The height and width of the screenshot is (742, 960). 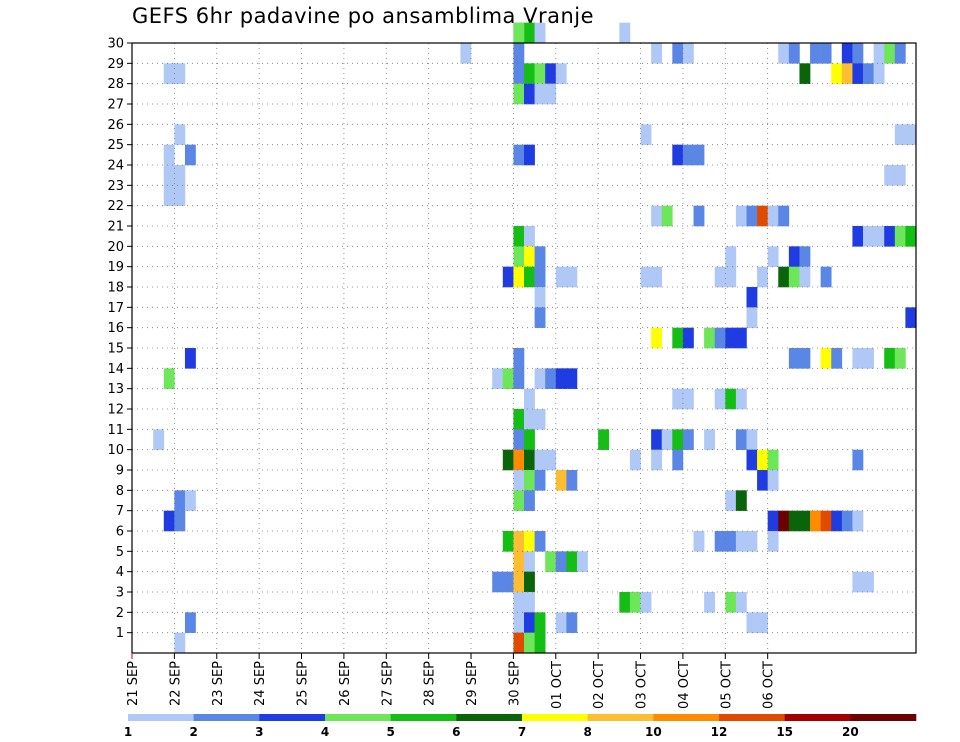 I want to click on y-tick-label: 16, so click(x=115, y=328).